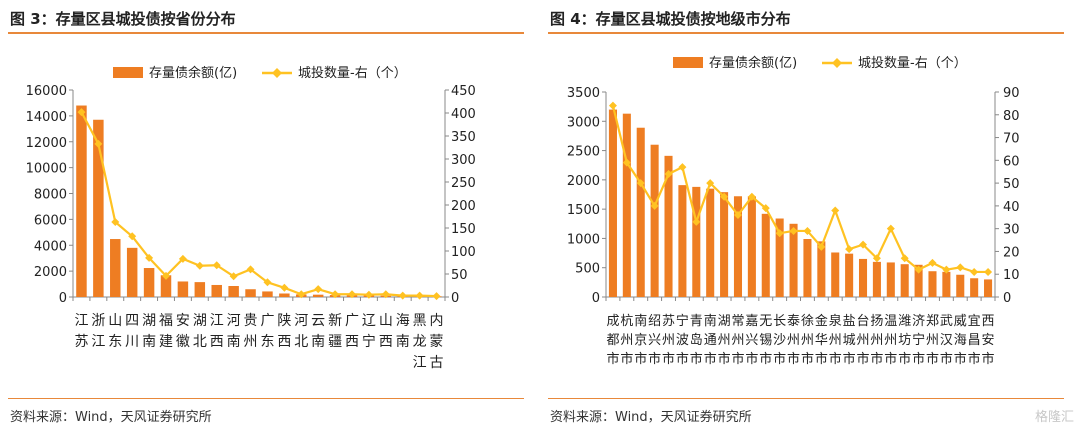 The image size is (1080, 433). Describe the element at coordinates (1054, 417) in the screenshot. I see `watermark-logo: 格隆汇` at that location.